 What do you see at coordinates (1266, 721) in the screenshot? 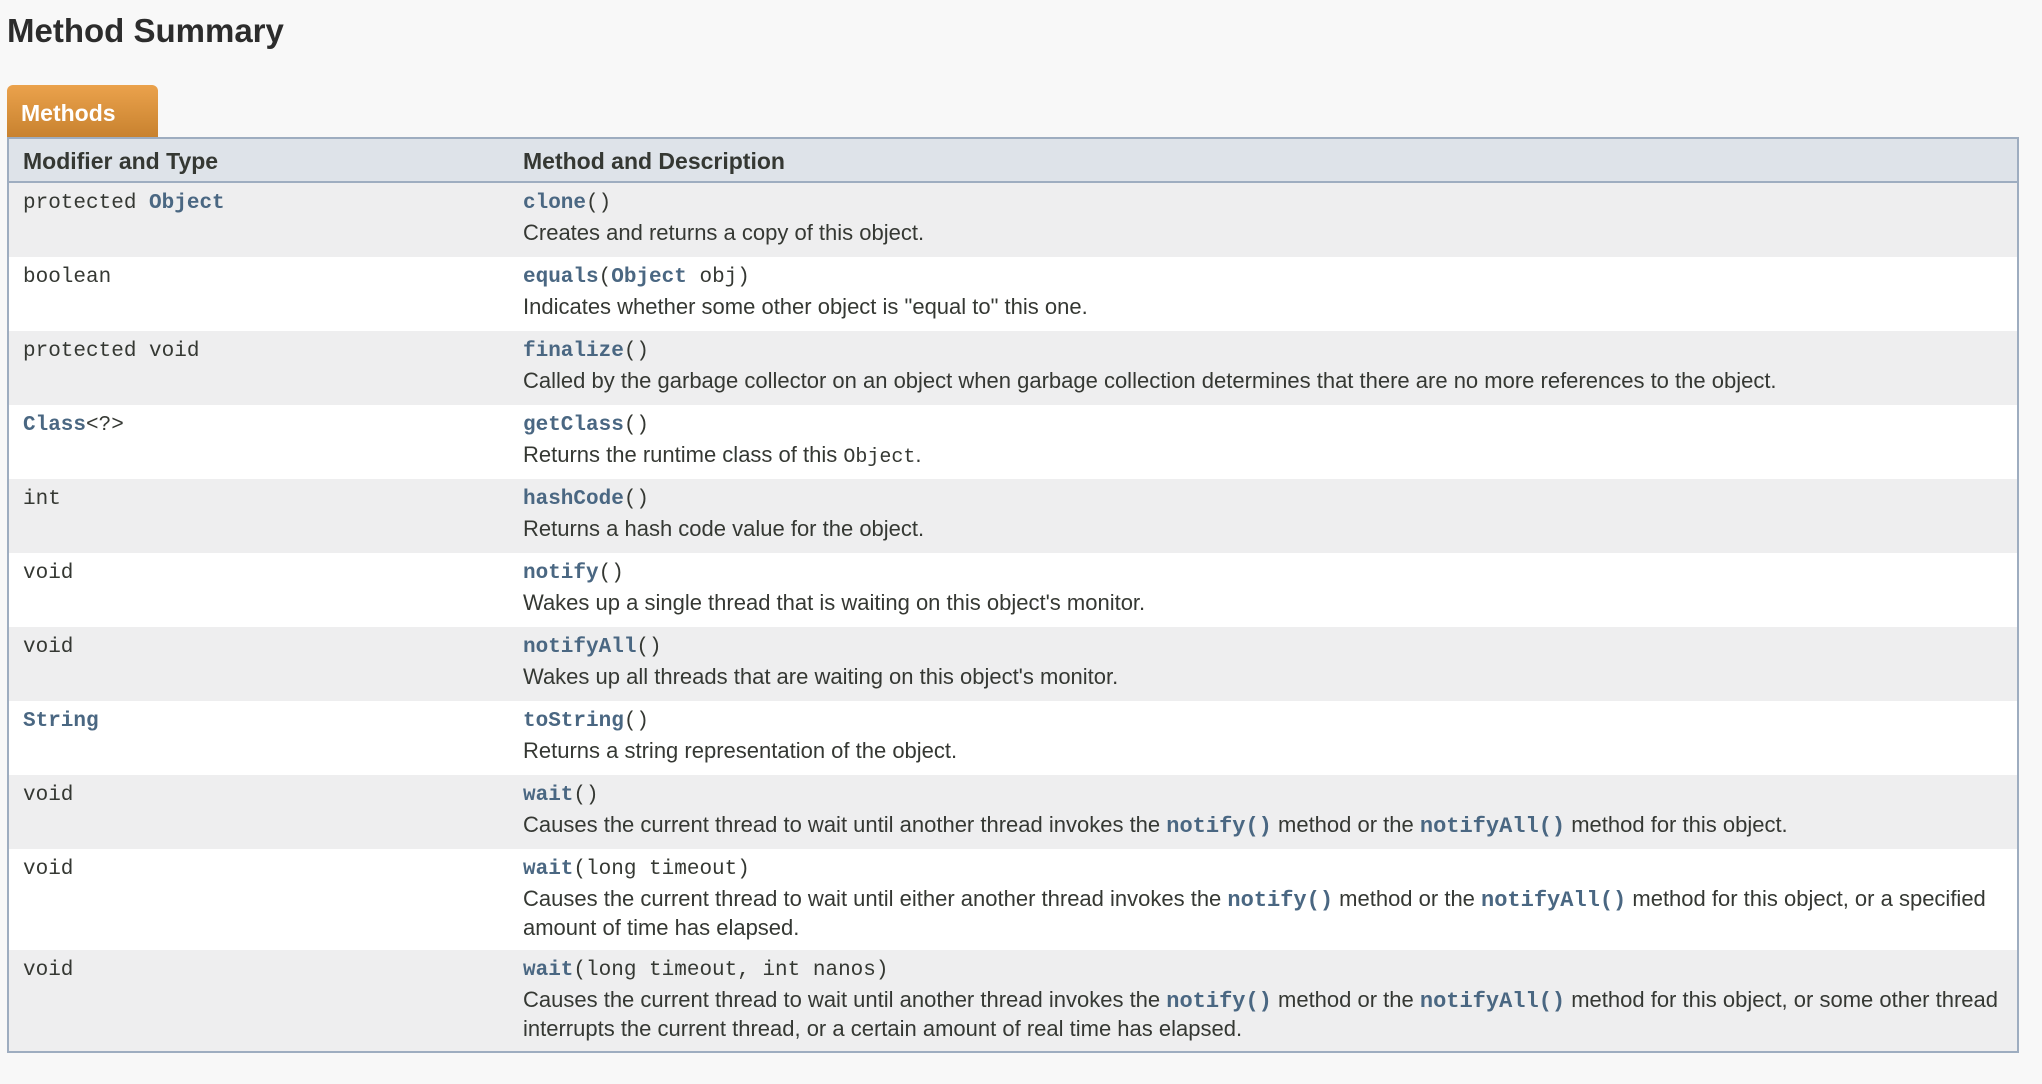
I see `method-signature: toString()` at bounding box center [1266, 721].